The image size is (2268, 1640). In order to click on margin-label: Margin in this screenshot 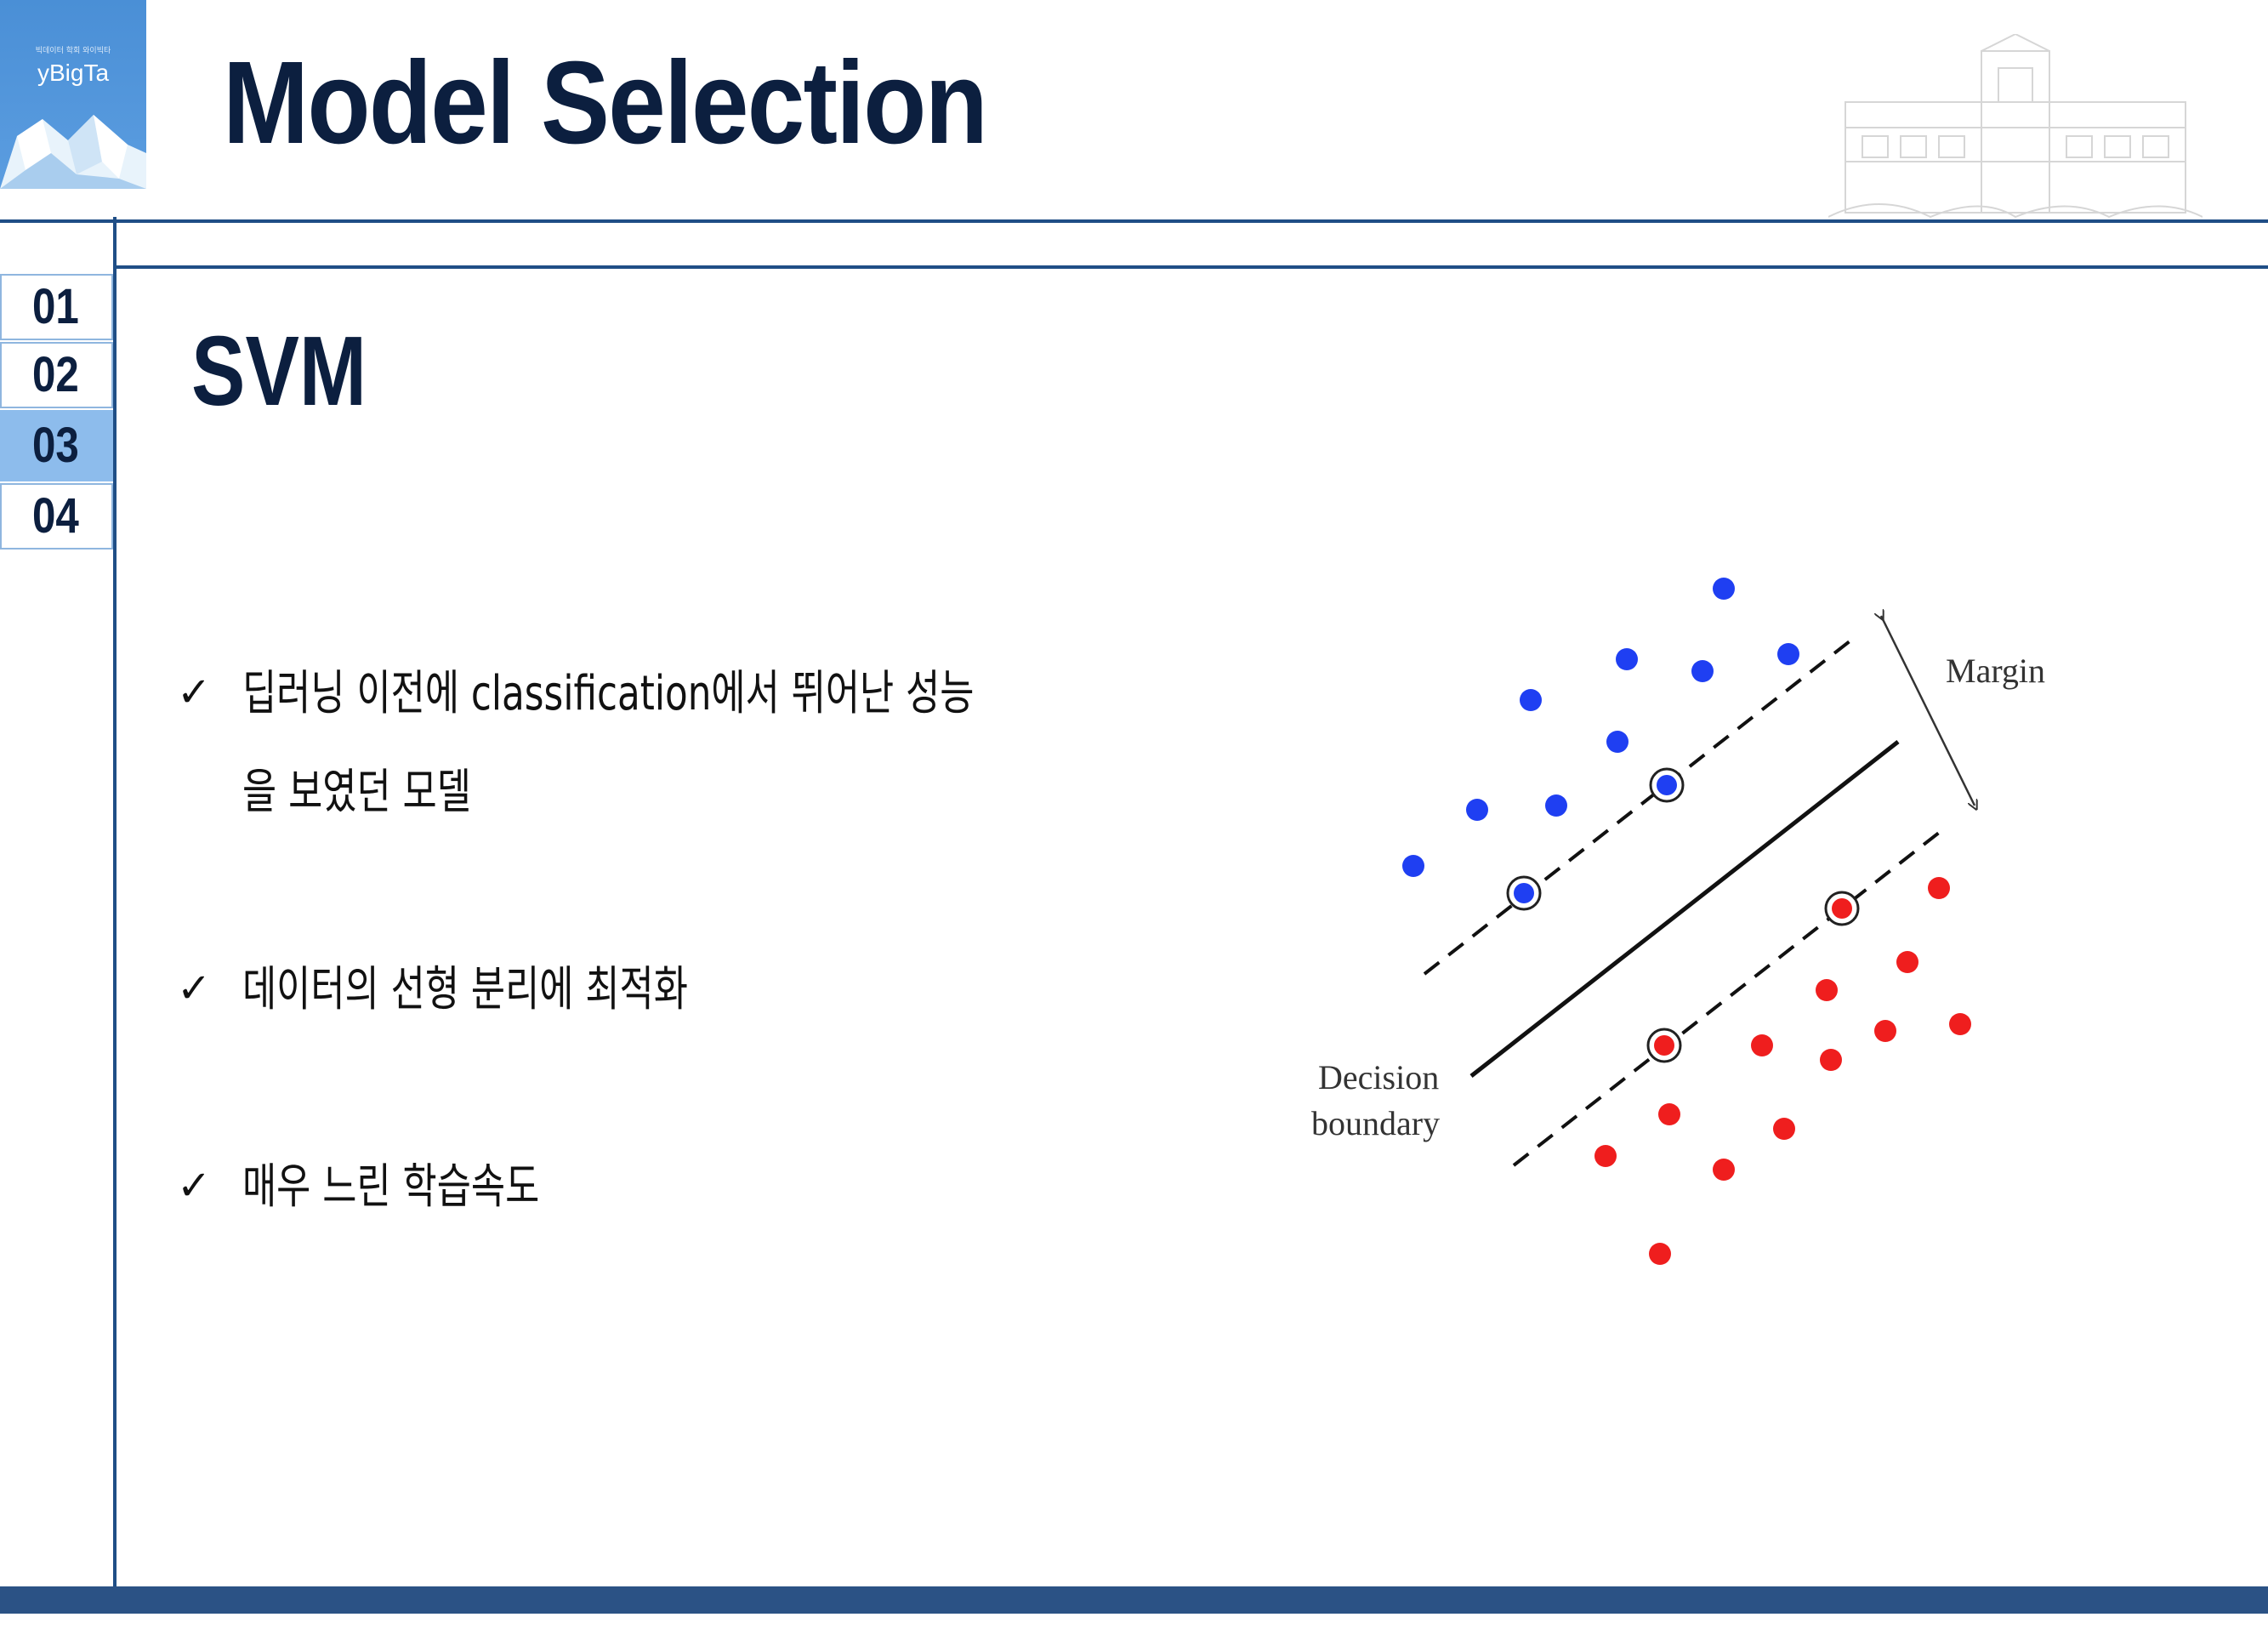, I will do `click(1995, 671)`.